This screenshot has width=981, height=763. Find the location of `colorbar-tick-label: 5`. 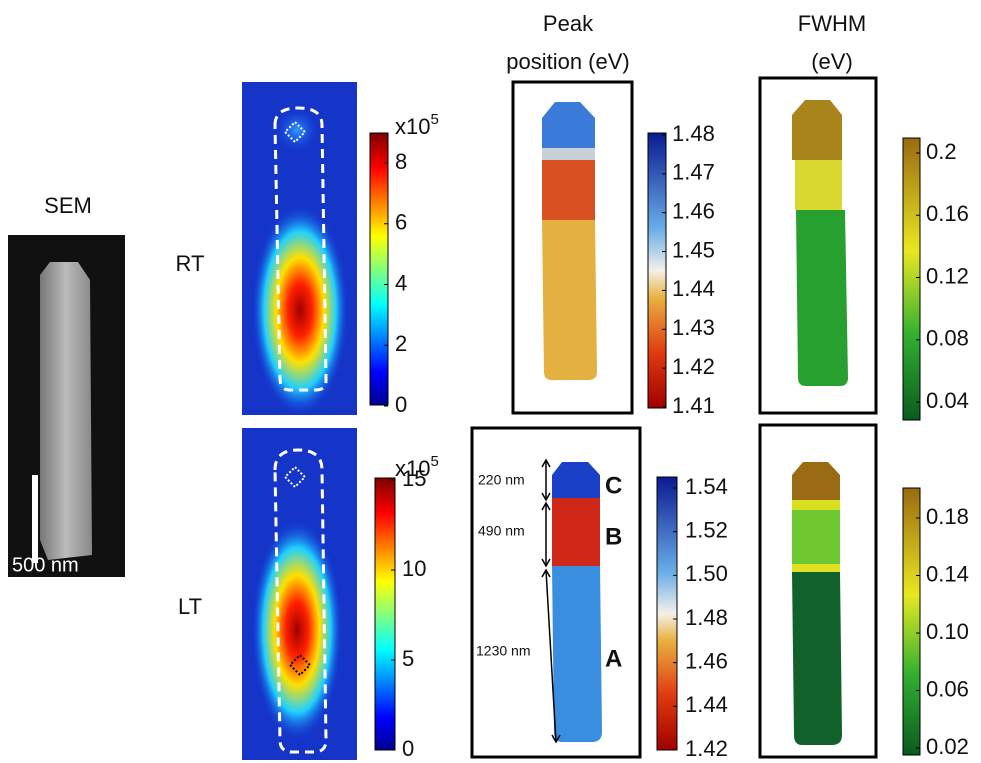

colorbar-tick-label: 5 is located at coordinates (408, 658).